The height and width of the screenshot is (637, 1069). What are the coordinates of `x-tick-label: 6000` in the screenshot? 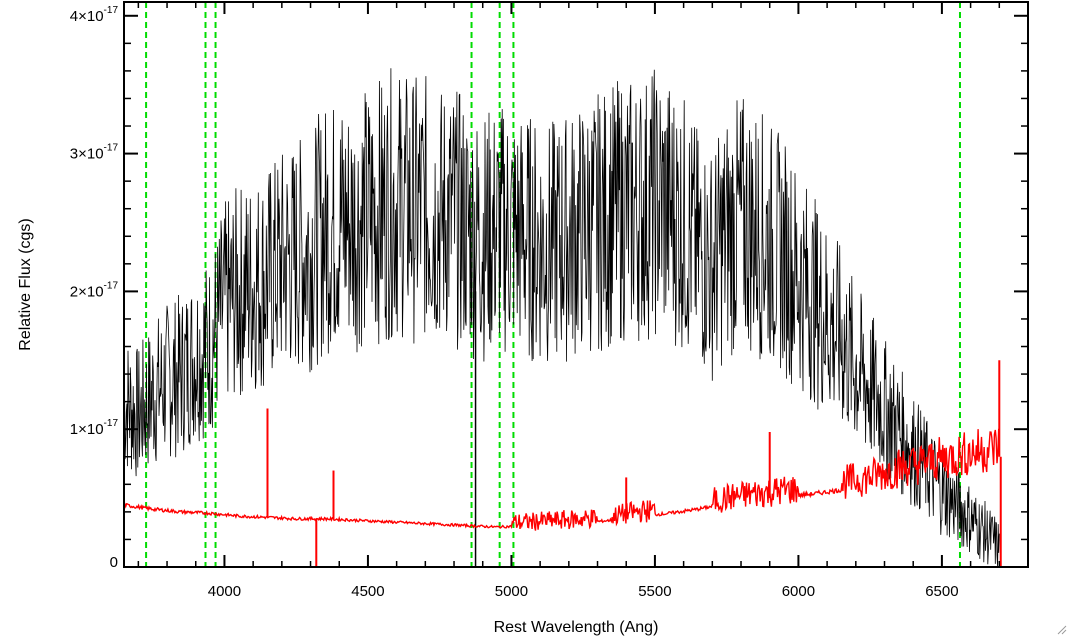 It's located at (798, 591).